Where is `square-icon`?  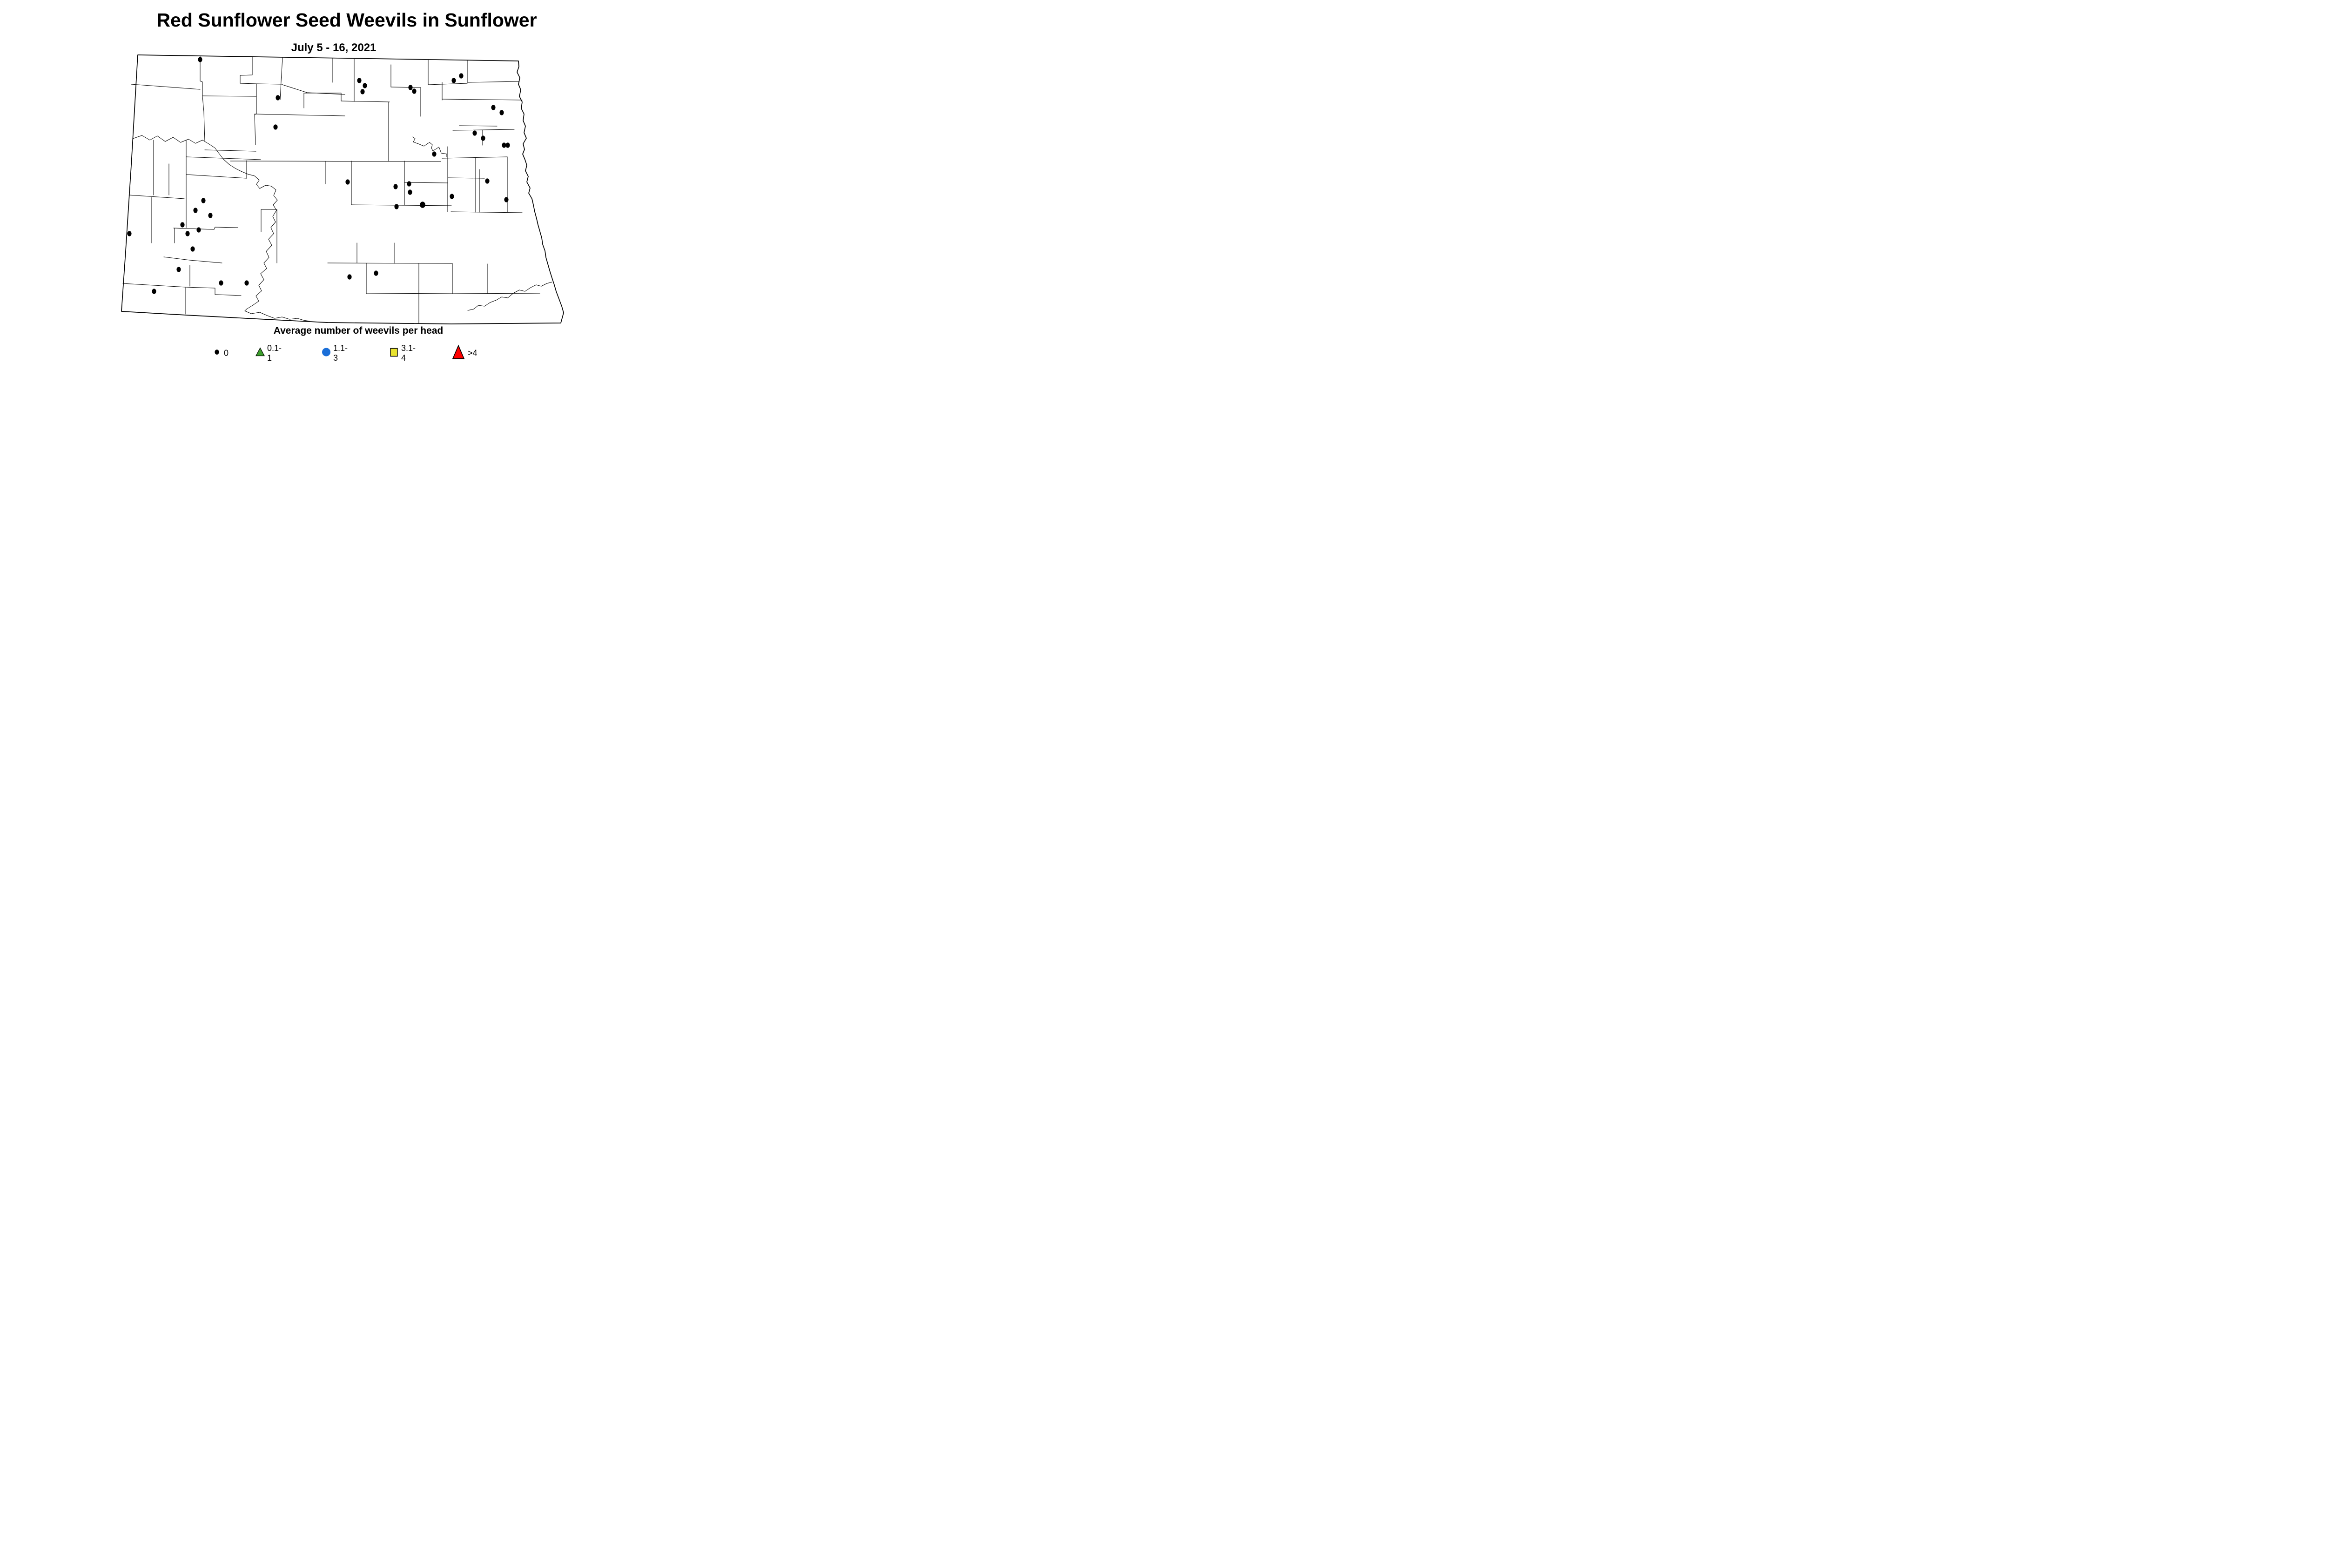 square-icon is located at coordinates (394, 352).